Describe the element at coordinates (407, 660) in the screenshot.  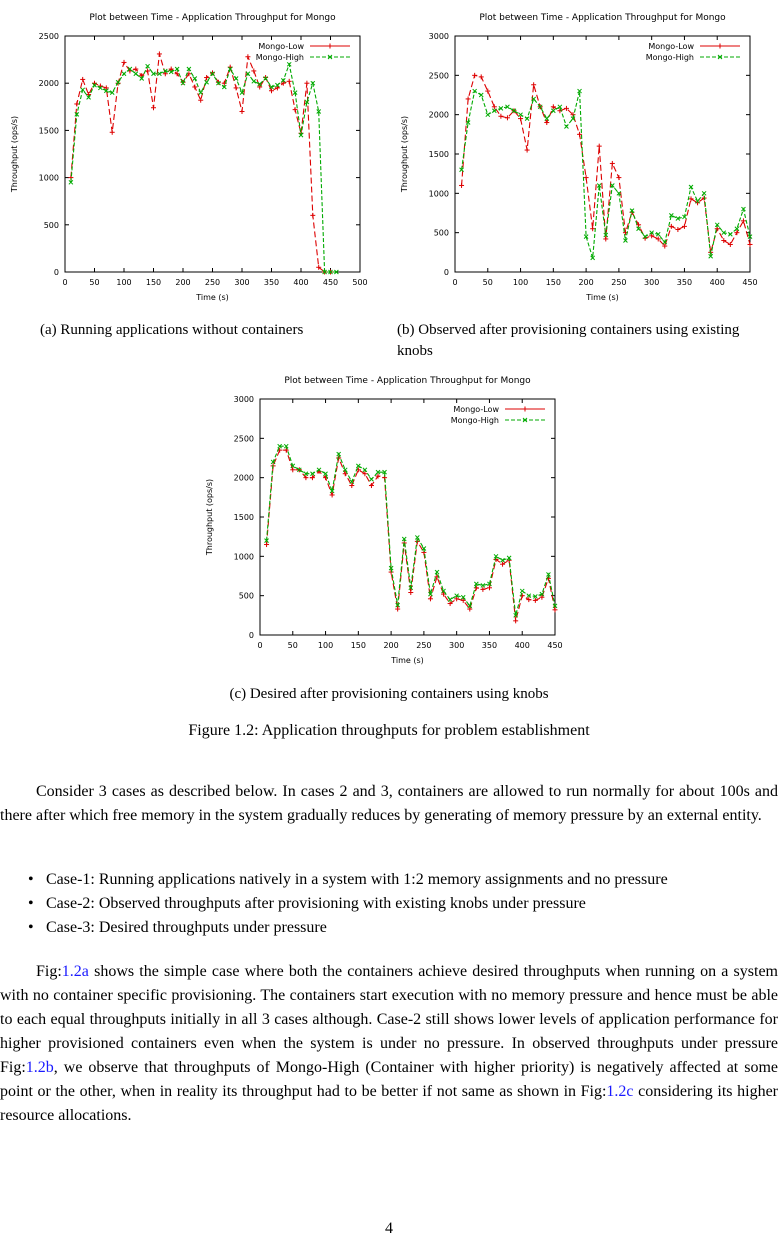
I see `x-axis-label: Time (s)` at that location.